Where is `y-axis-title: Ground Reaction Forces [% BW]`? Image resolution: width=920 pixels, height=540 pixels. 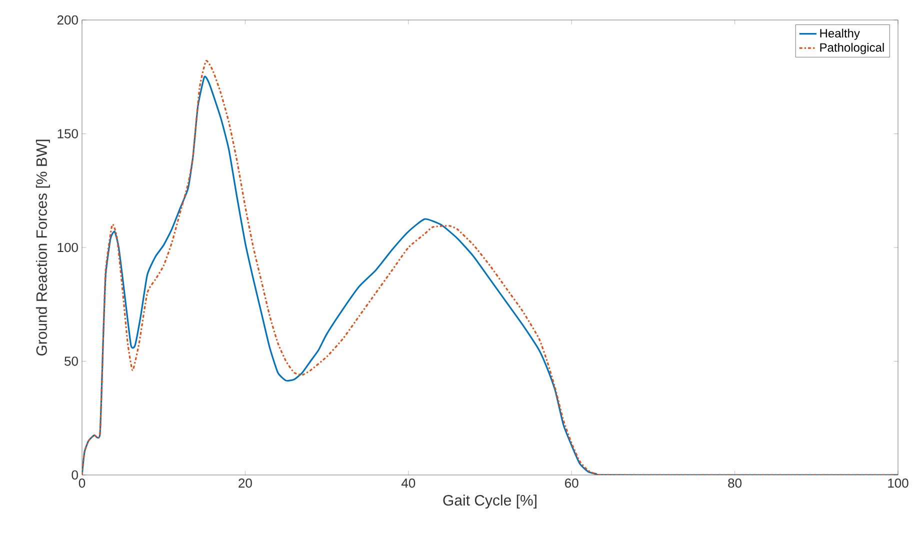 y-axis-title: Ground Reaction Forces [% BW] is located at coordinates (43, 248).